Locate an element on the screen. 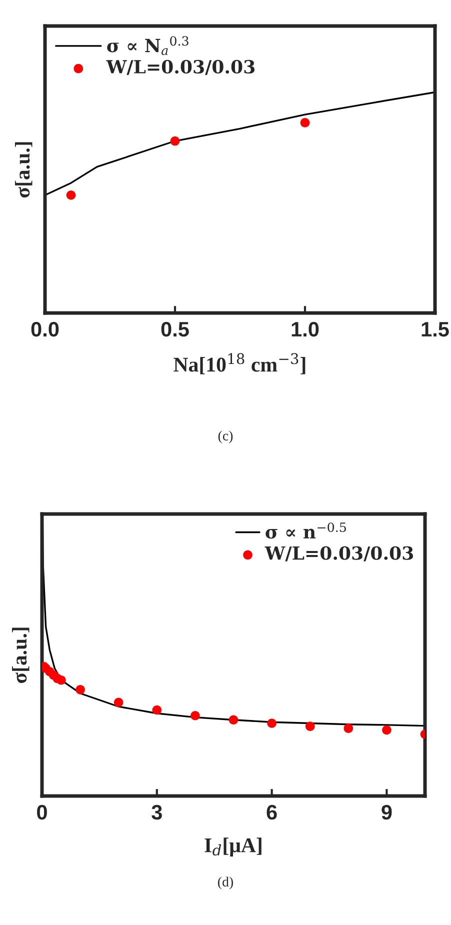 Image resolution: width=451 pixels, height=925 pixels. text: (c) is located at coordinates (225, 437).